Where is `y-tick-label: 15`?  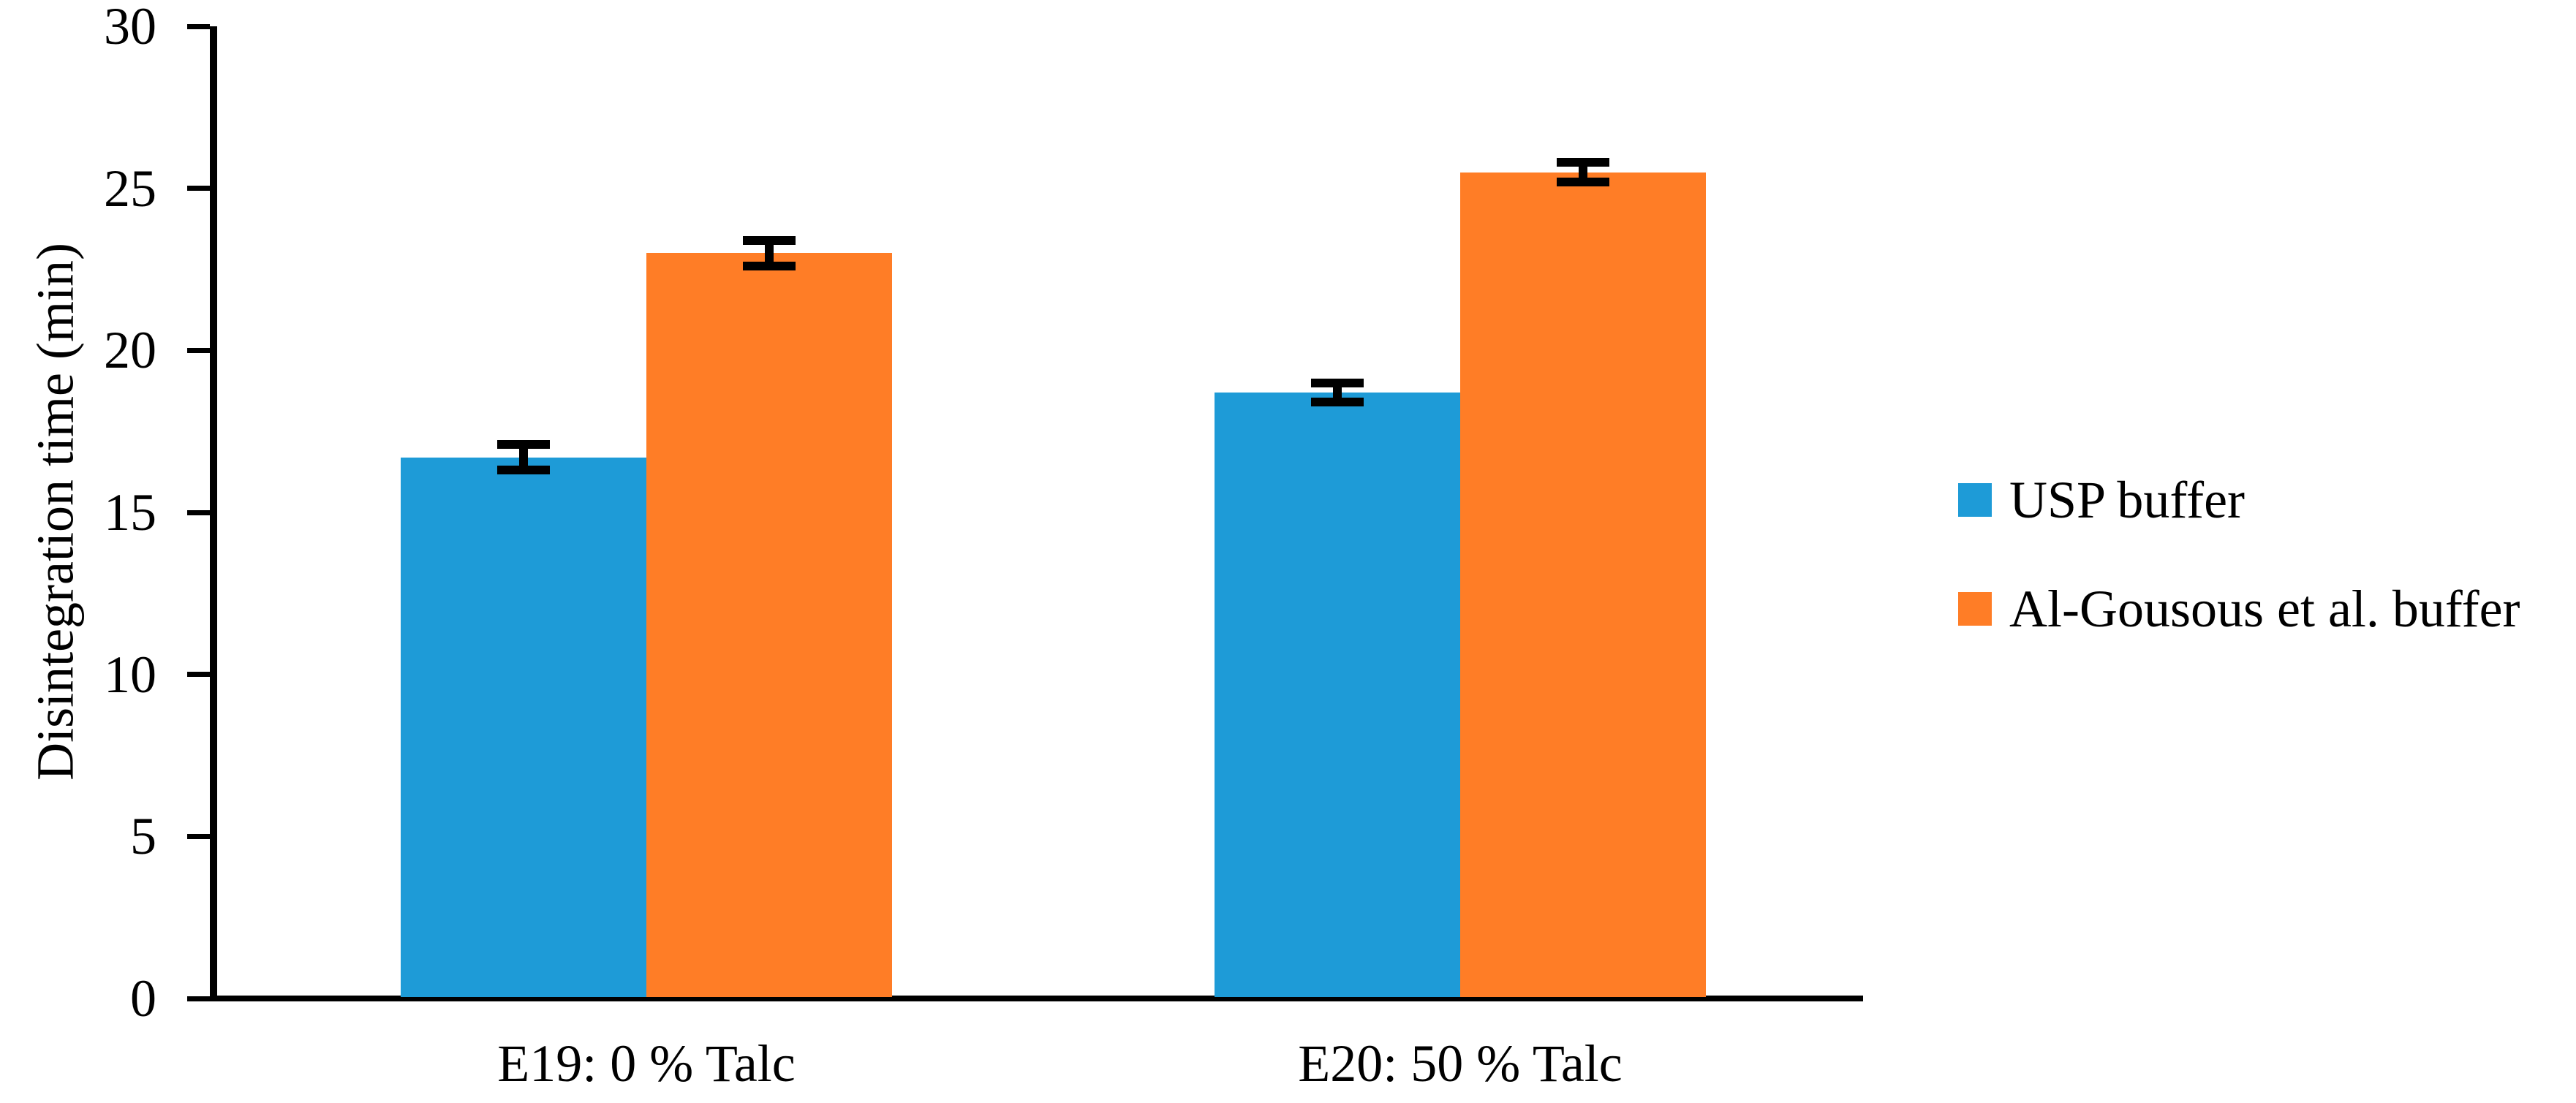
y-tick-label: 15 is located at coordinates (130, 512).